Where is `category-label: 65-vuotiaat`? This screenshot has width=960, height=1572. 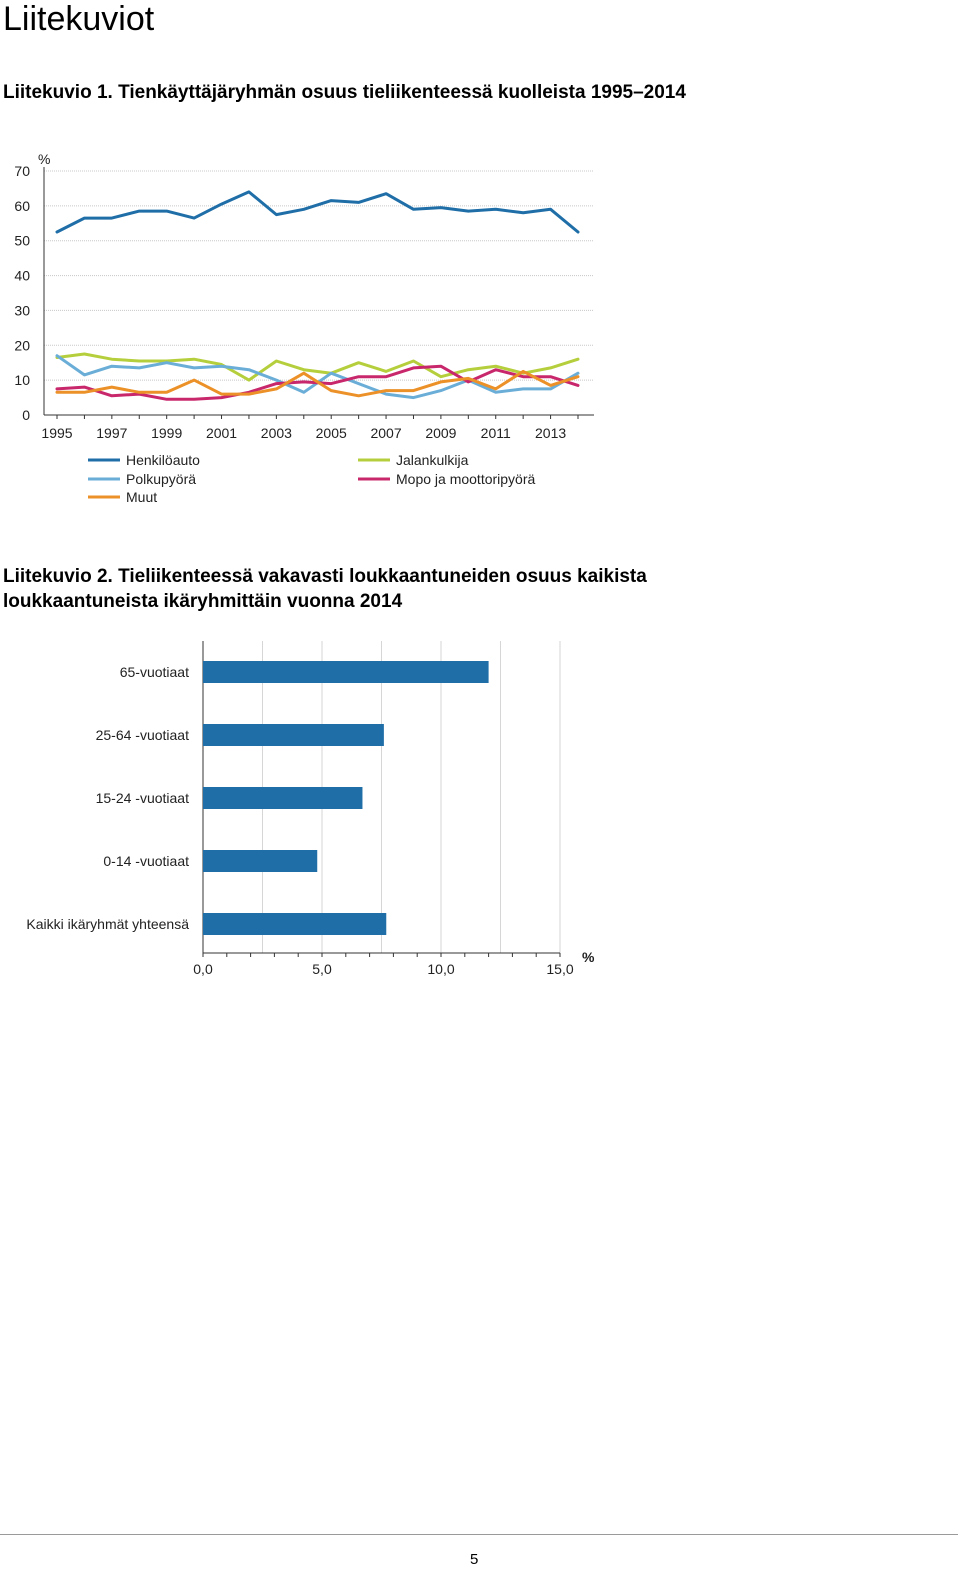 category-label: 65-vuotiaat is located at coordinates (154, 672).